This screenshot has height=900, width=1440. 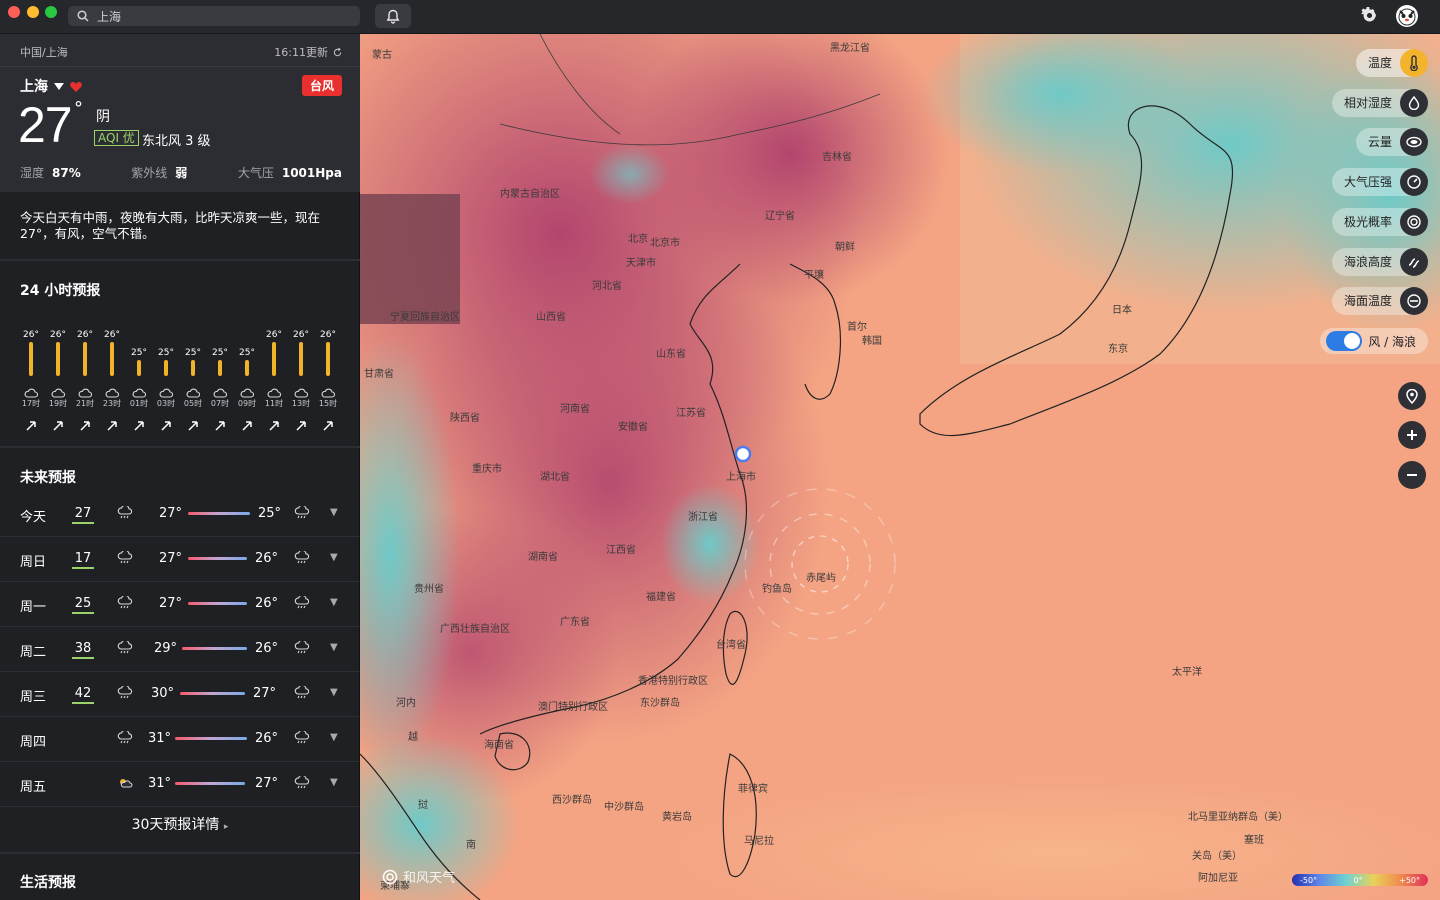 I want to click on layer-option: 相对湿度, so click(x=1379, y=102).